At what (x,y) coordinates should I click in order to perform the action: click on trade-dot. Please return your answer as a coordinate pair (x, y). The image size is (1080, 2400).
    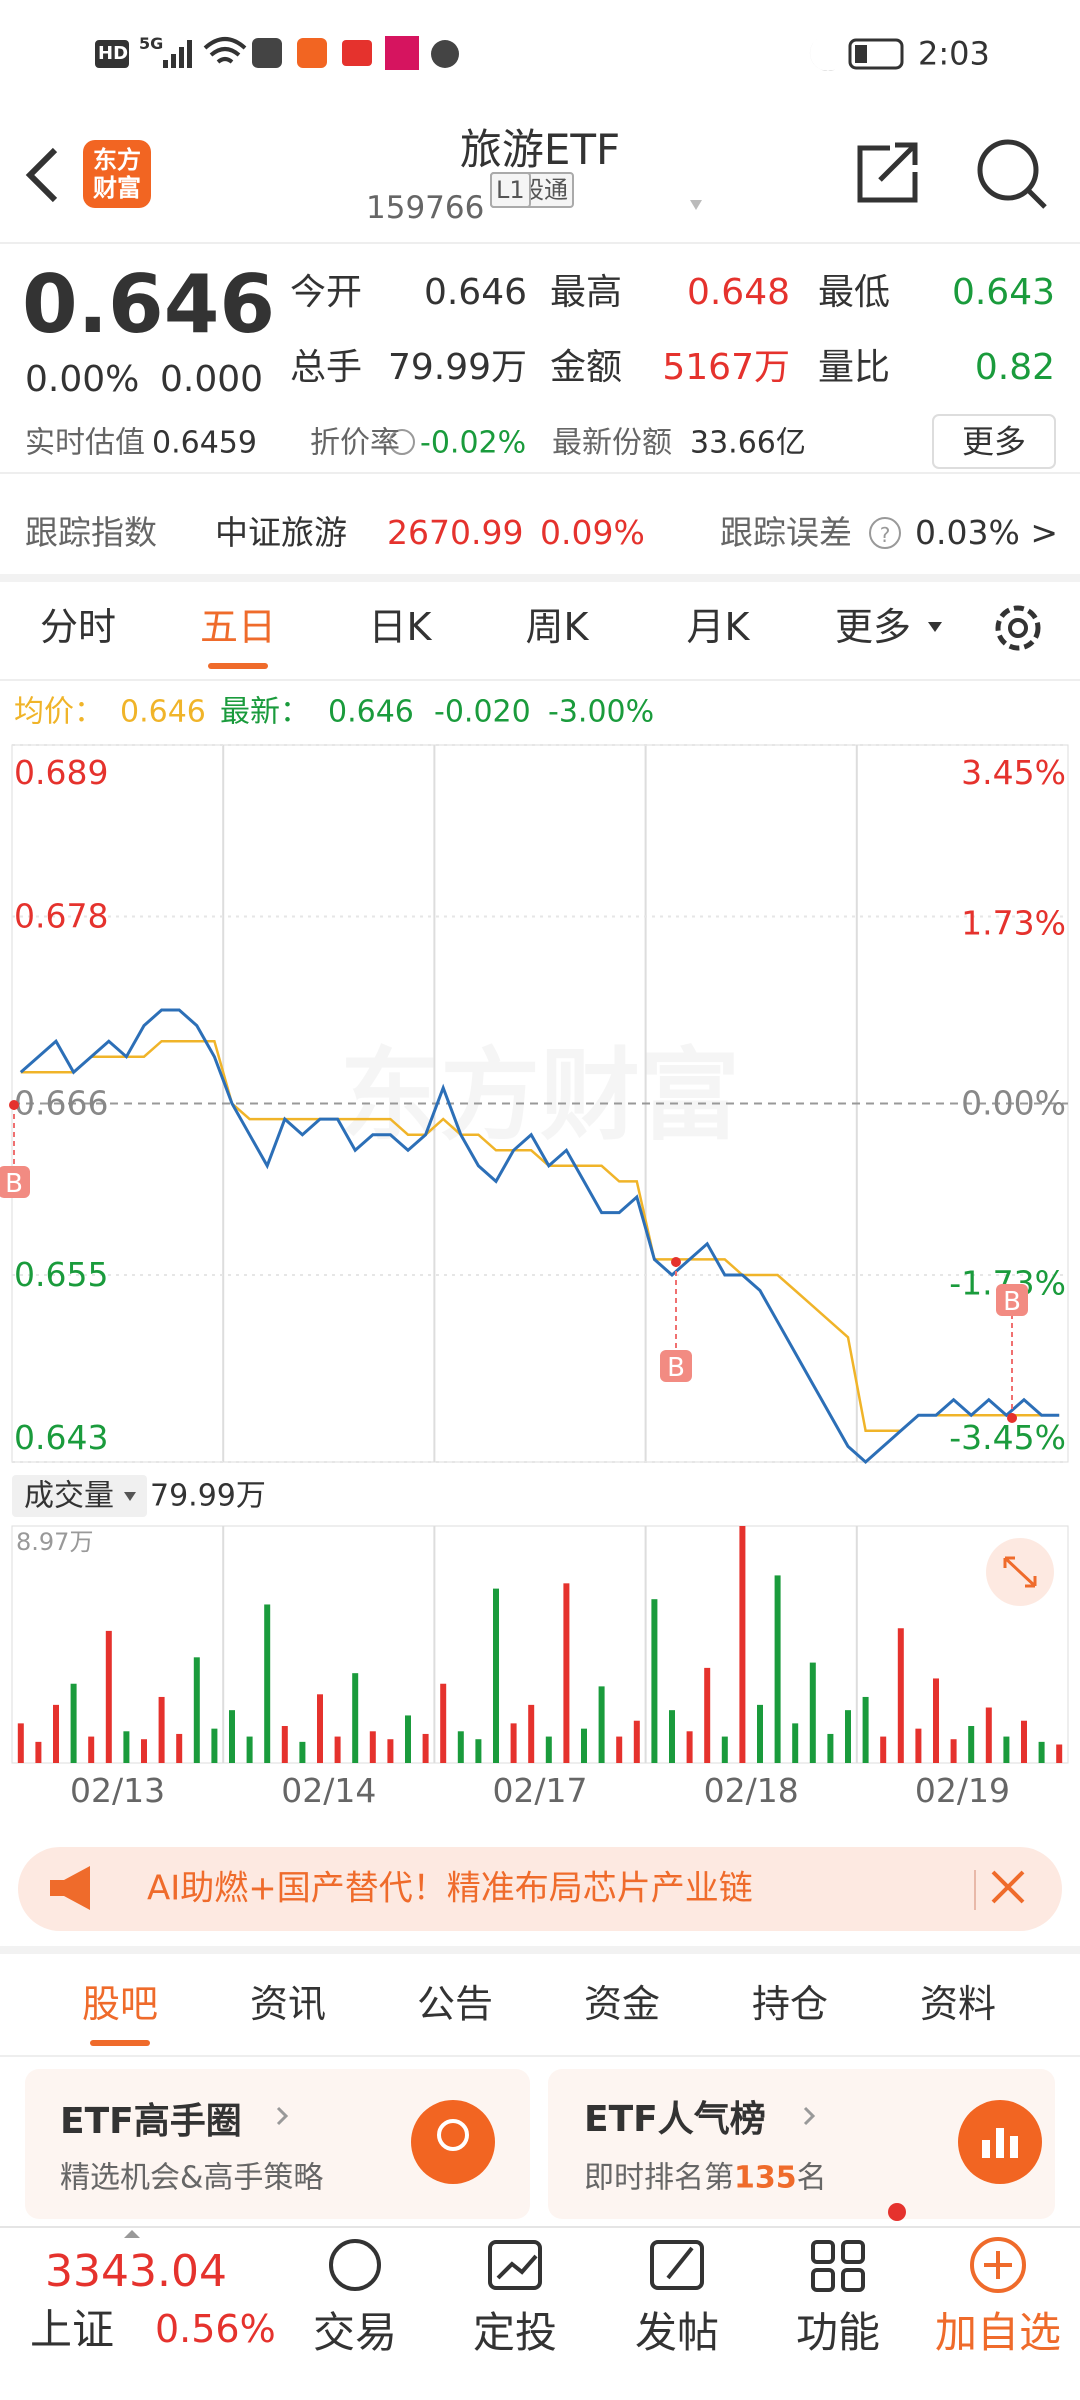
    Looking at the image, I should click on (1012, 1418).